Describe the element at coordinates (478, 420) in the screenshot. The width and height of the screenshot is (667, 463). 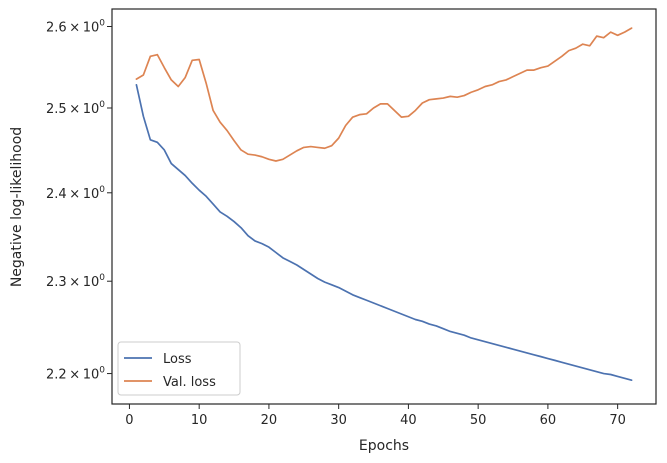
I see `x-tick-label: 50` at that location.